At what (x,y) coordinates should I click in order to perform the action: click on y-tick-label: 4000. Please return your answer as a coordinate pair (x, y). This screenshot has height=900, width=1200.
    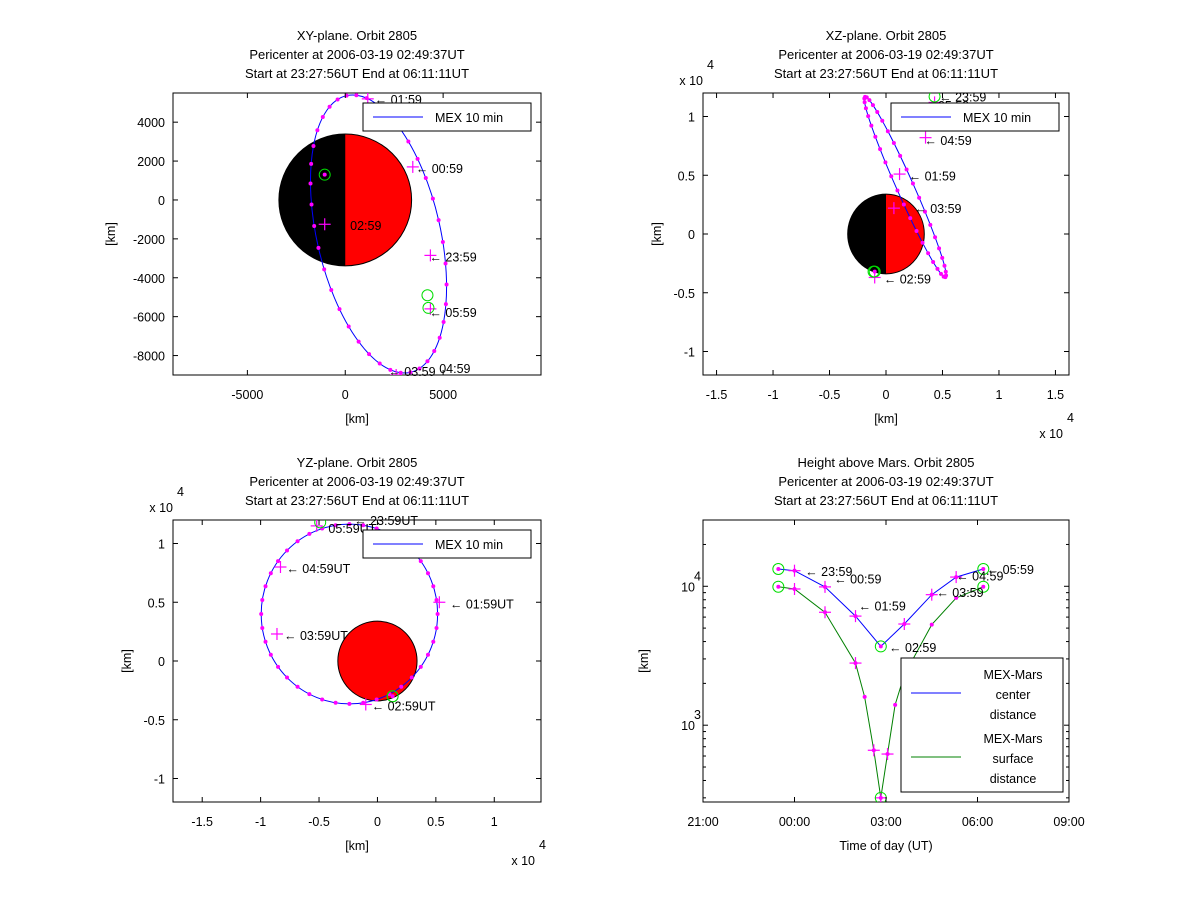
    Looking at the image, I should click on (151, 123).